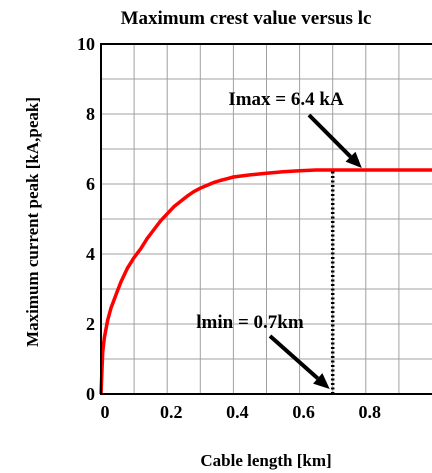 The height and width of the screenshot is (473, 432). What do you see at coordinates (105, 412) in the screenshot?
I see `x-tick-label: 0` at bounding box center [105, 412].